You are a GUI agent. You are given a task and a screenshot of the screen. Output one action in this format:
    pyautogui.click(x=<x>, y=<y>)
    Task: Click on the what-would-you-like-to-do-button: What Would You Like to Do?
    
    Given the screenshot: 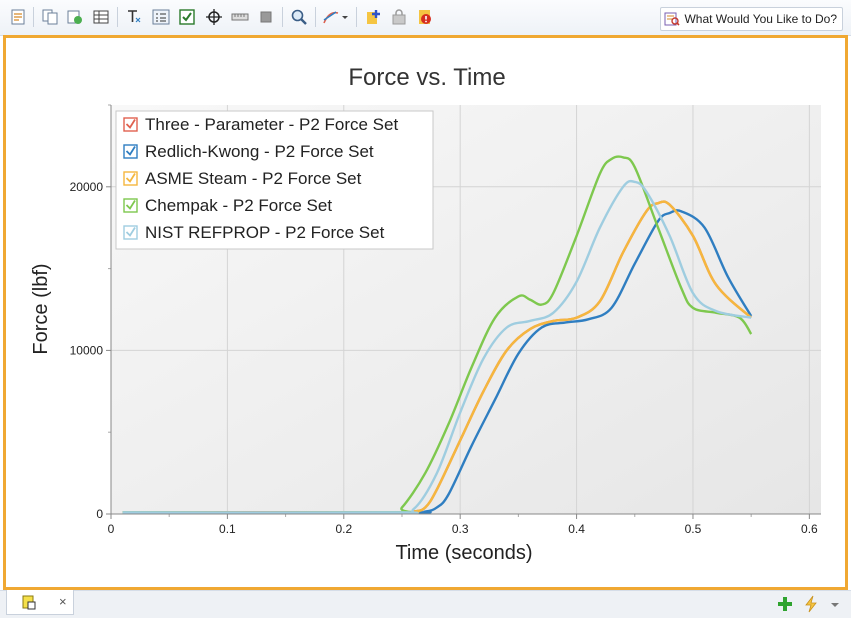 What is the action you would take?
    pyautogui.click(x=751, y=19)
    